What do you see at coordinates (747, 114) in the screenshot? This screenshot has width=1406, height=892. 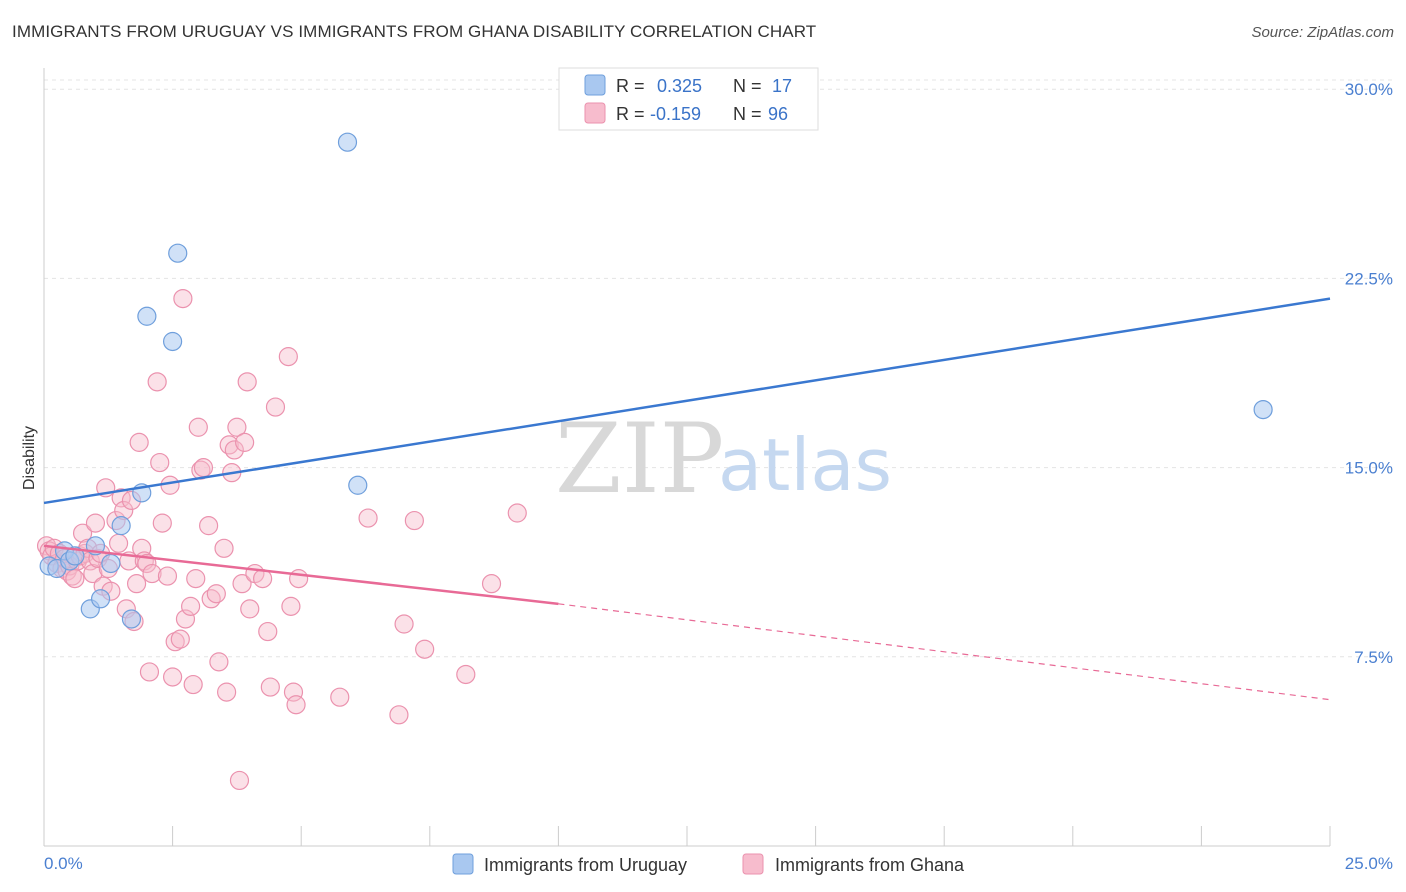 I see `ghana-n-label: N =` at bounding box center [747, 114].